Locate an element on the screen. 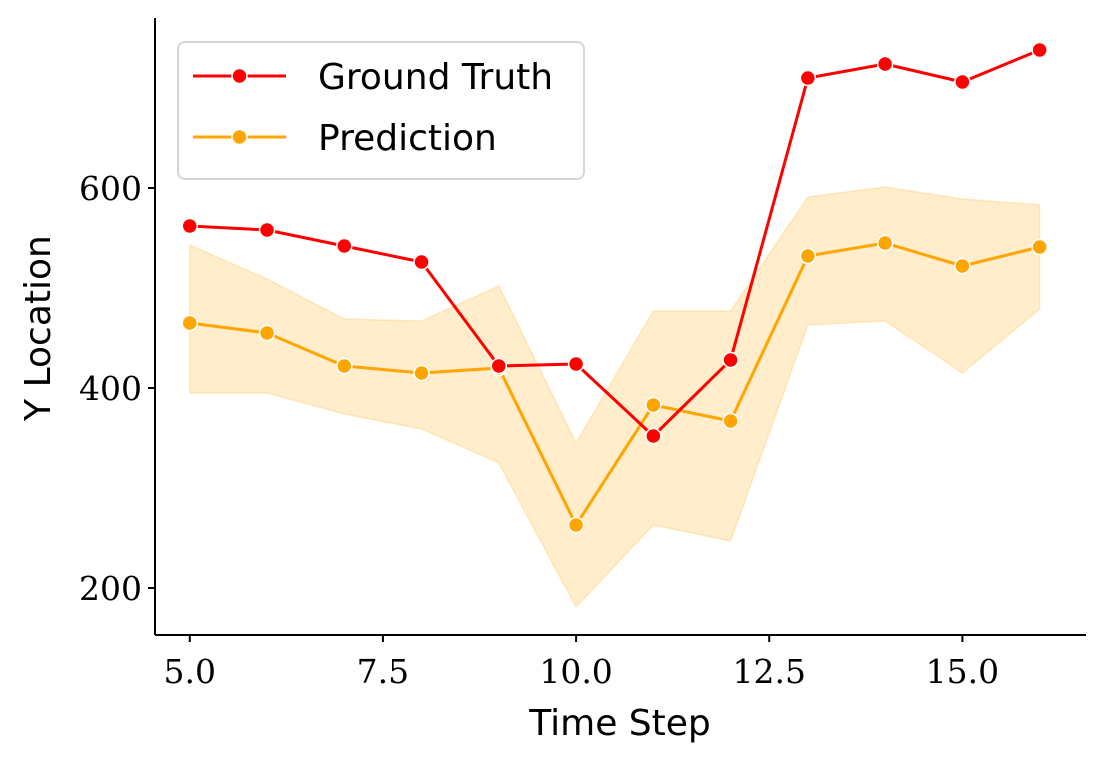 The image size is (1104, 765). legend-marker-prediction is located at coordinates (239, 137).